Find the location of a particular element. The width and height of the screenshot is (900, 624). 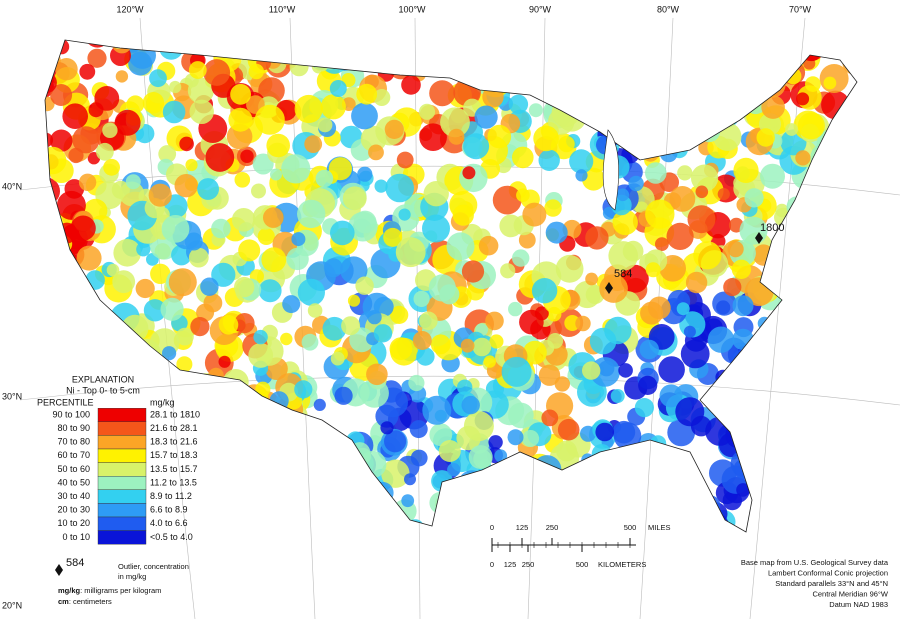

legend-percentile: 50 to 60 is located at coordinates (73, 469).